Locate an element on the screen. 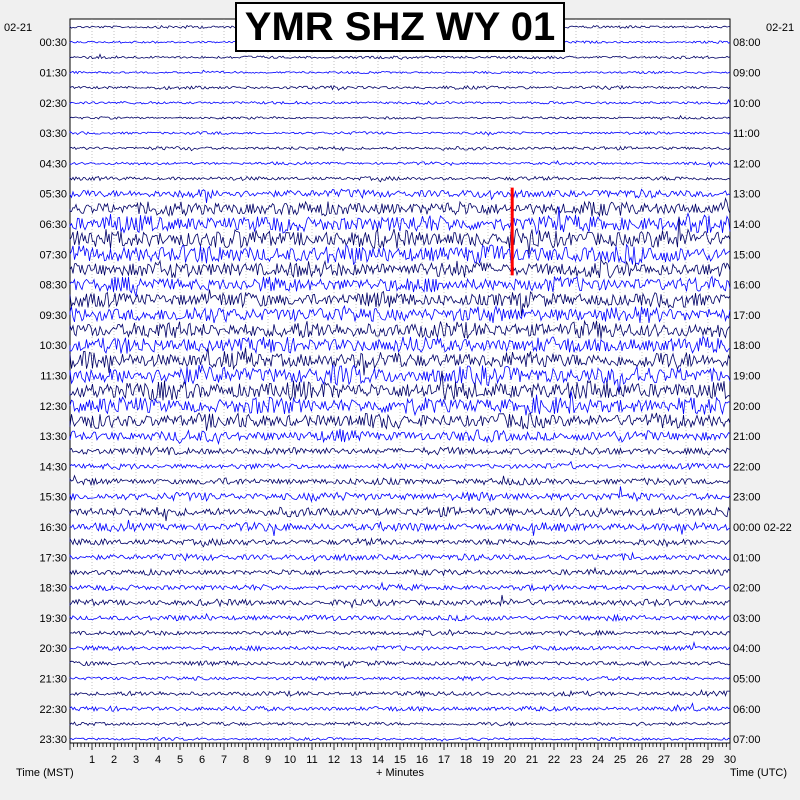 This screenshot has height=800, width=800. x-tick-label: 25 is located at coordinates (620, 760).